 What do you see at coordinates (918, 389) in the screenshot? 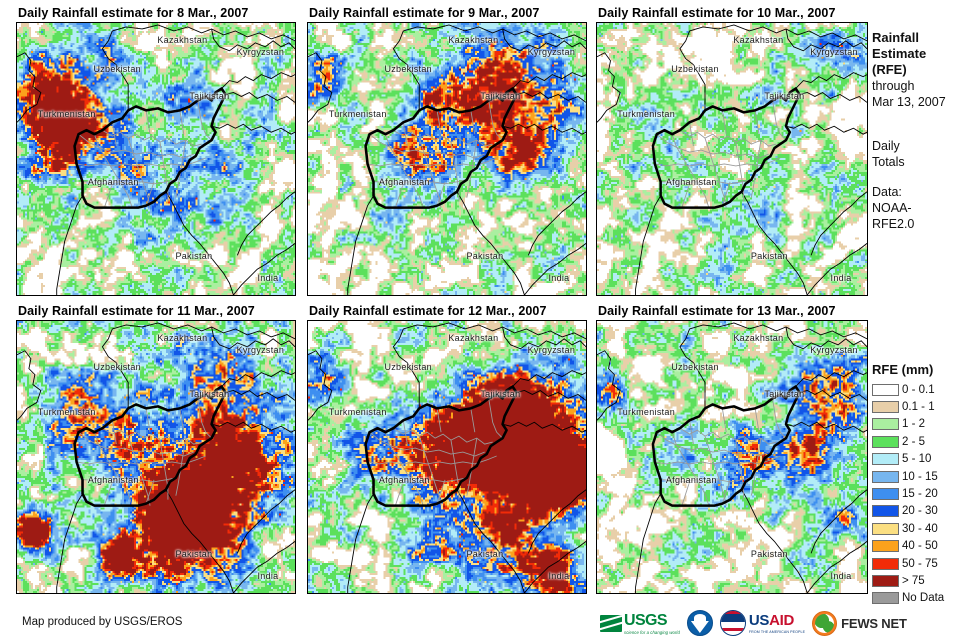
I see `legend-label: 0 - 0.1` at bounding box center [918, 389].